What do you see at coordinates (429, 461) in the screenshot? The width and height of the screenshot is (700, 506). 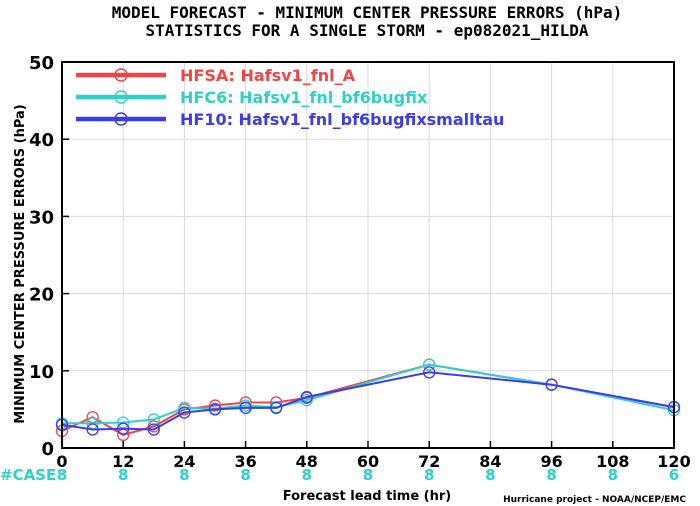 I see `x-tick-label: 72` at bounding box center [429, 461].